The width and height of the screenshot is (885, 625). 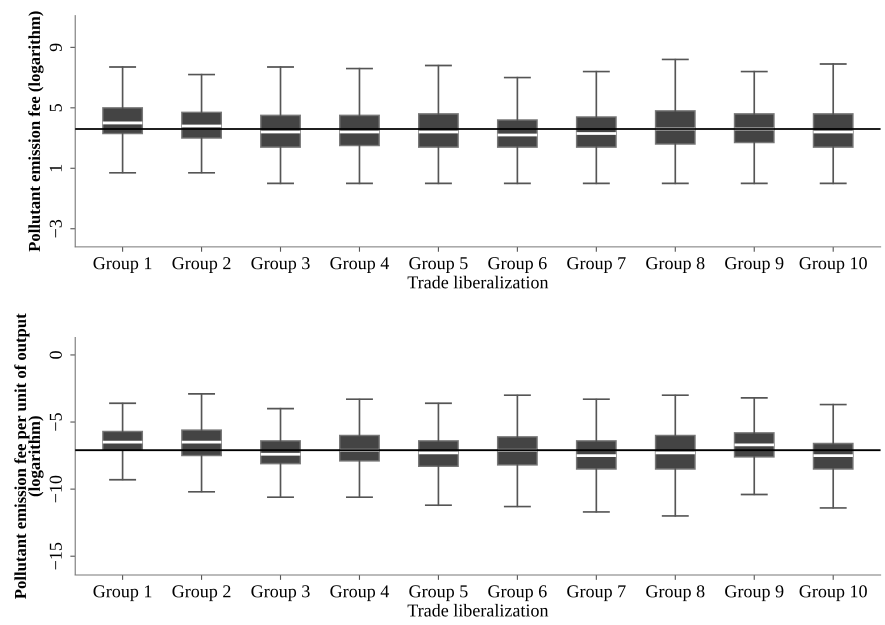 I want to click on y-tick-label: −5, so click(x=56, y=422).